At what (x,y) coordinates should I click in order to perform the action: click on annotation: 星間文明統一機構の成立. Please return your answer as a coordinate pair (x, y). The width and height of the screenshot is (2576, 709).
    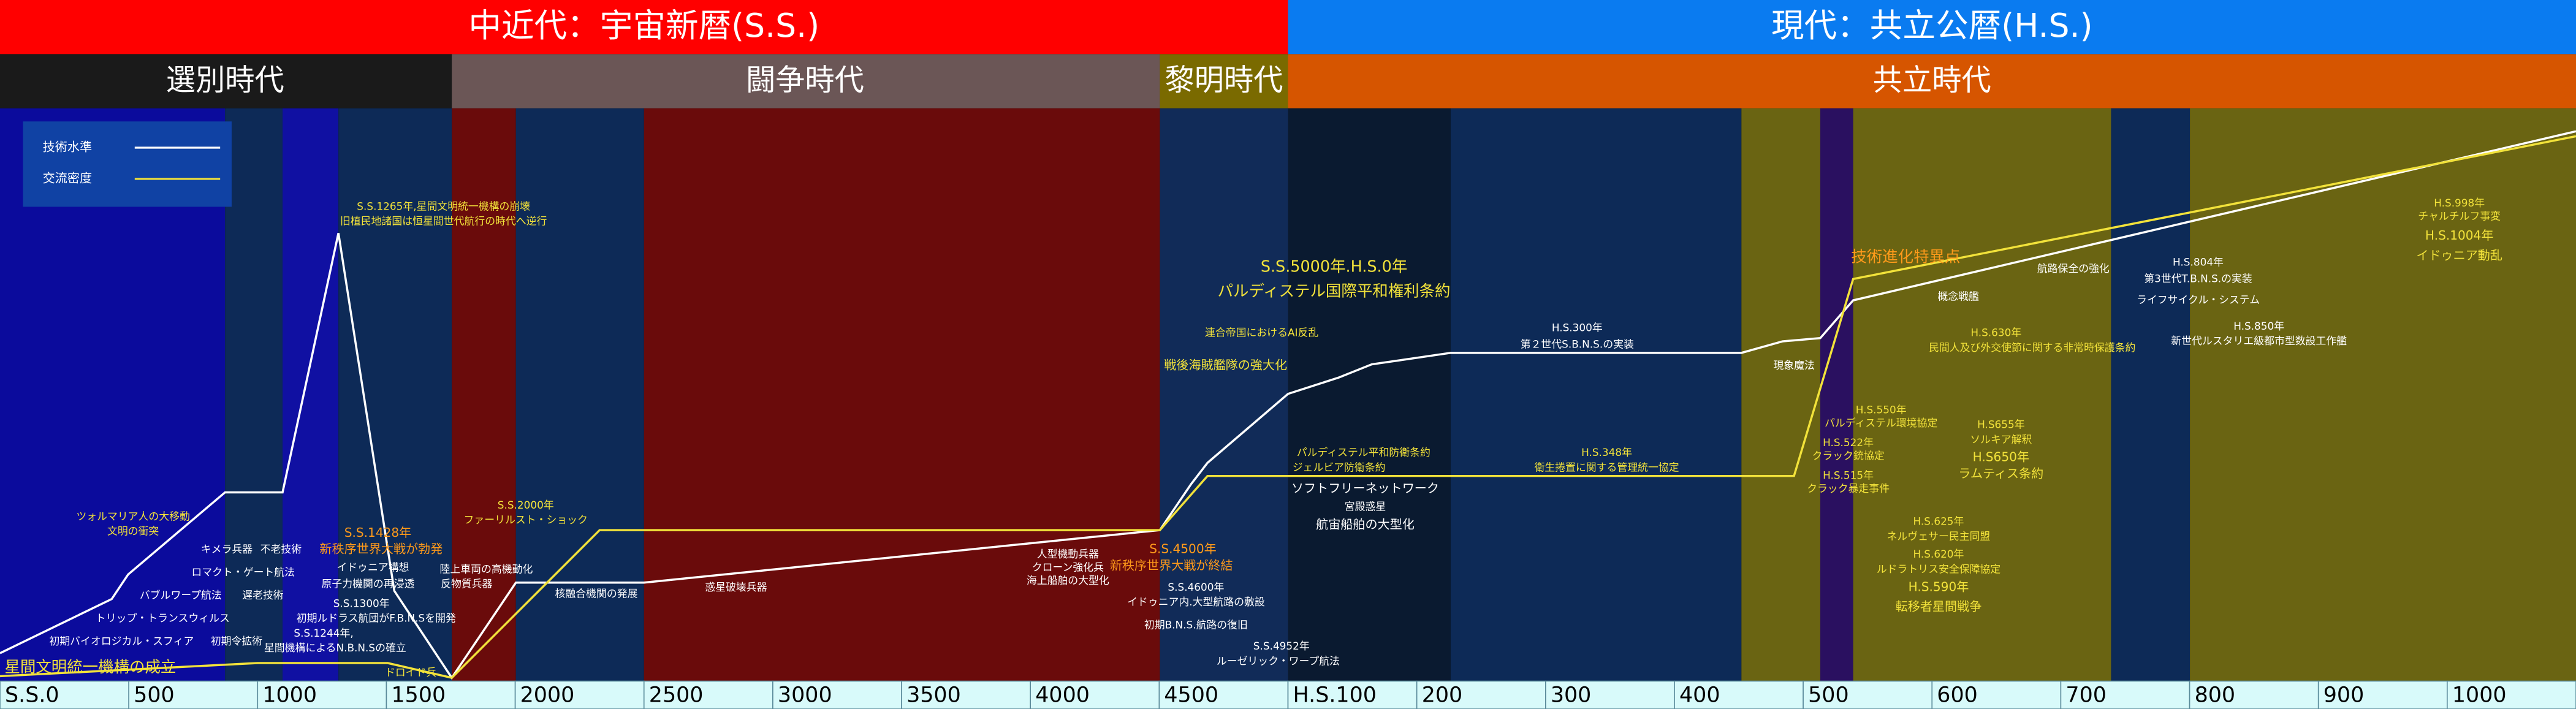
    Looking at the image, I should click on (90, 667).